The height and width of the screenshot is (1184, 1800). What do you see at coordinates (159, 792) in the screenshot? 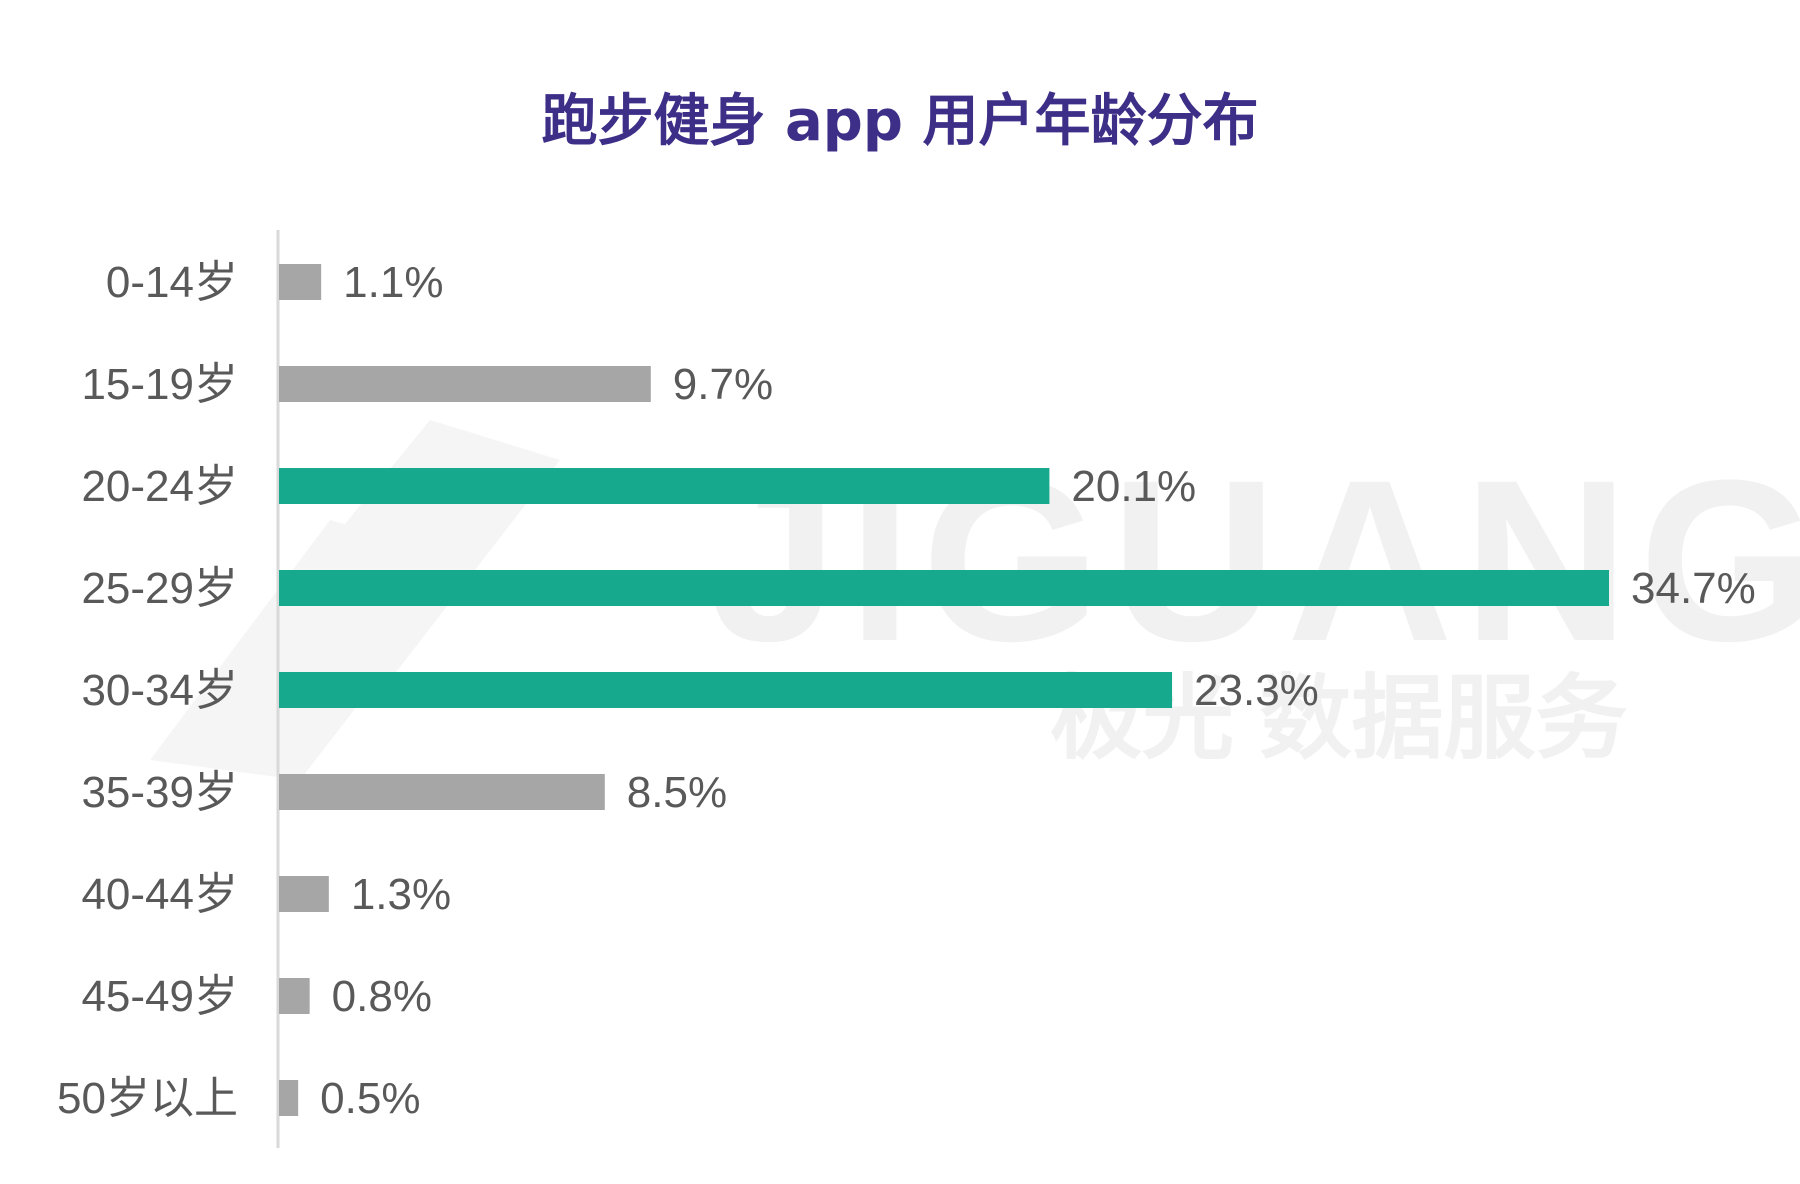
I see `category-label-5: 35-39岁` at bounding box center [159, 792].